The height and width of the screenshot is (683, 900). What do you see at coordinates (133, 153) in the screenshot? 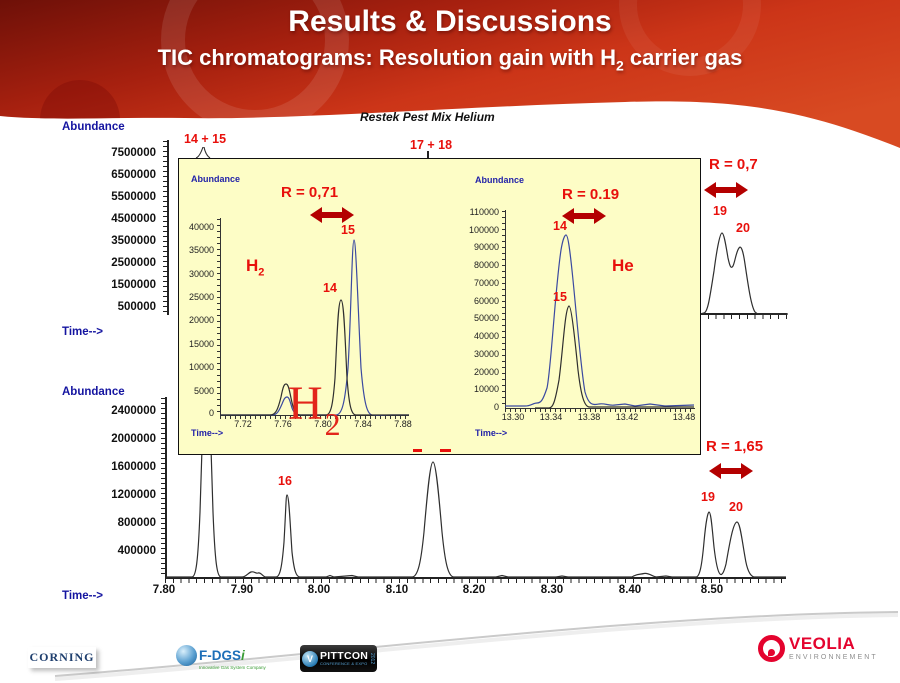
I see `top-y-tick: 7500000` at bounding box center [133, 153].